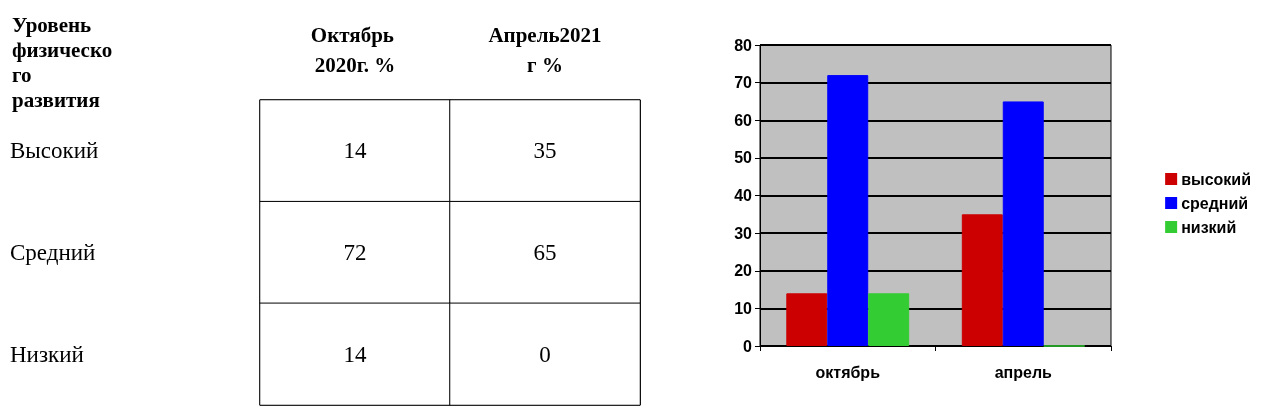 This screenshot has height=406, width=1261. What do you see at coordinates (53, 252) in the screenshot?
I see `y-tick-label: Средний` at bounding box center [53, 252].